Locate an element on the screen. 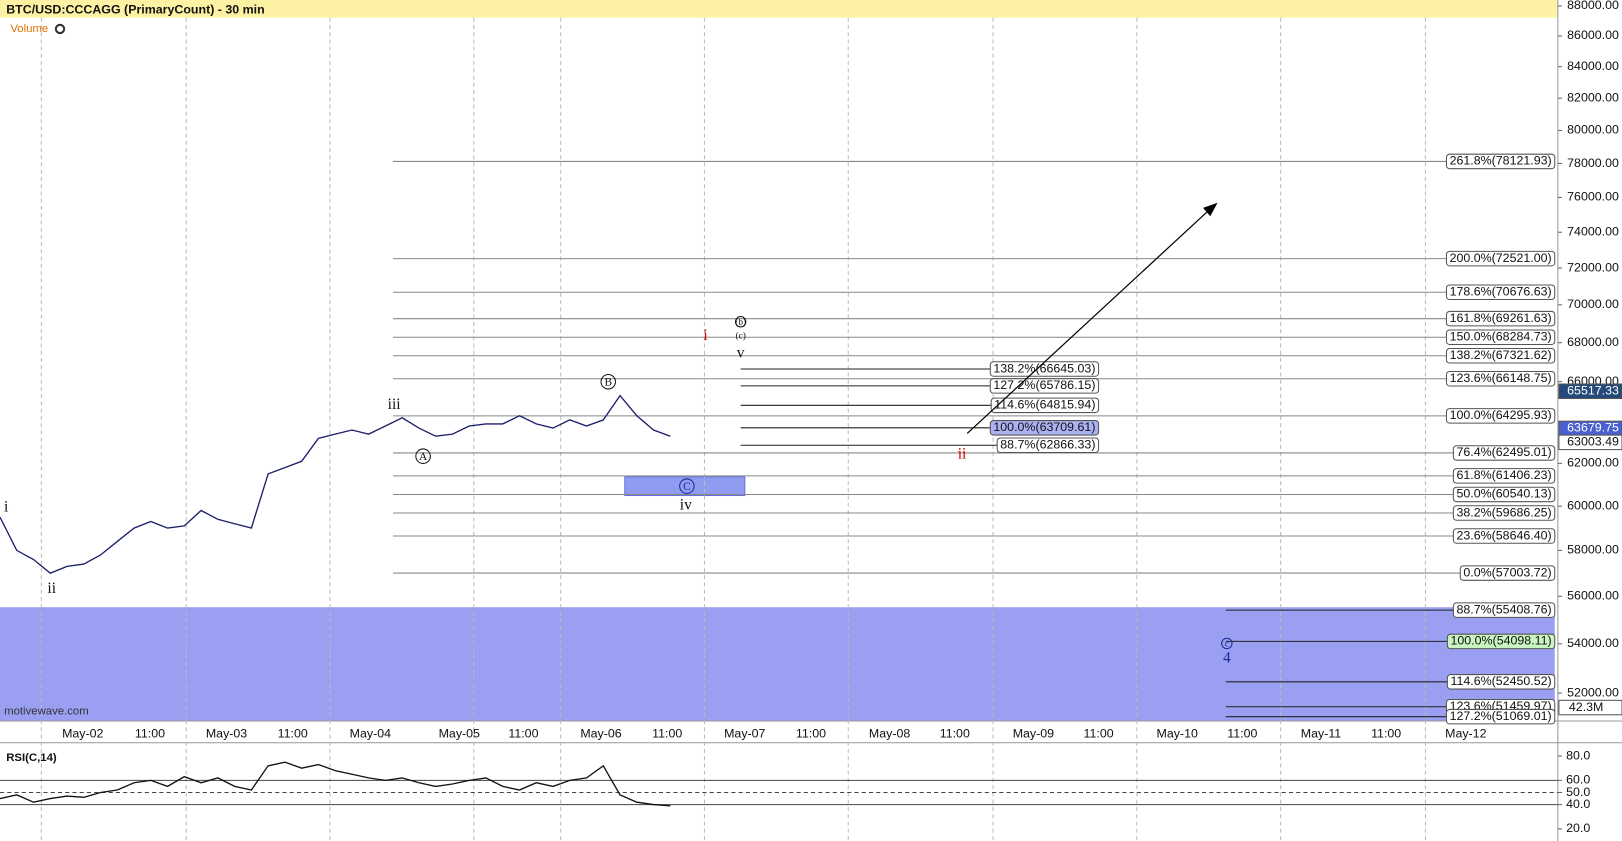 The height and width of the screenshot is (841, 1622). wave-label: 4 is located at coordinates (1227, 658).